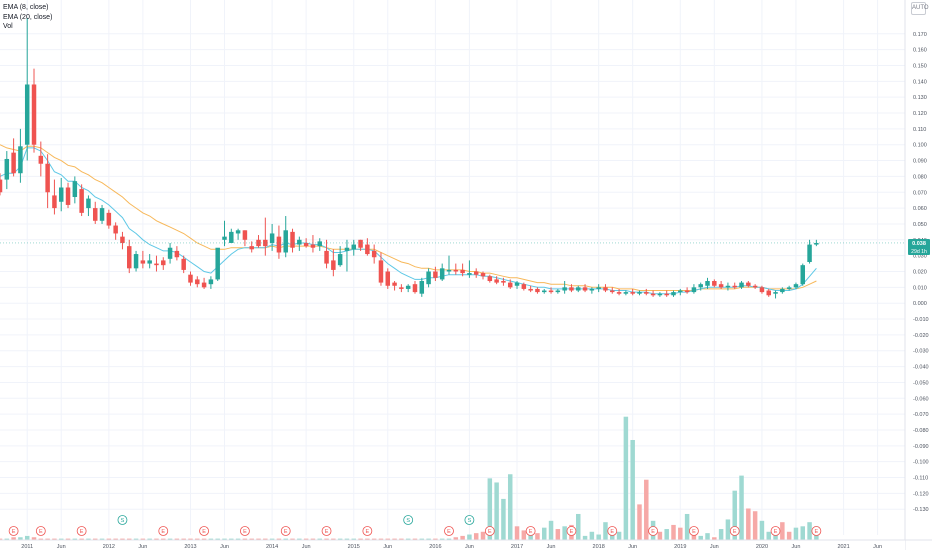 The image size is (932, 555). I want to click on price-tick-label: 0.030, so click(920, 257).